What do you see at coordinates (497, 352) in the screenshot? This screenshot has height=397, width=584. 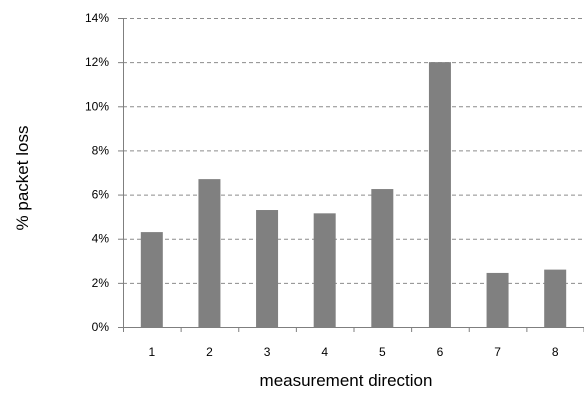 I see `x-tick-label: 7` at bounding box center [497, 352].